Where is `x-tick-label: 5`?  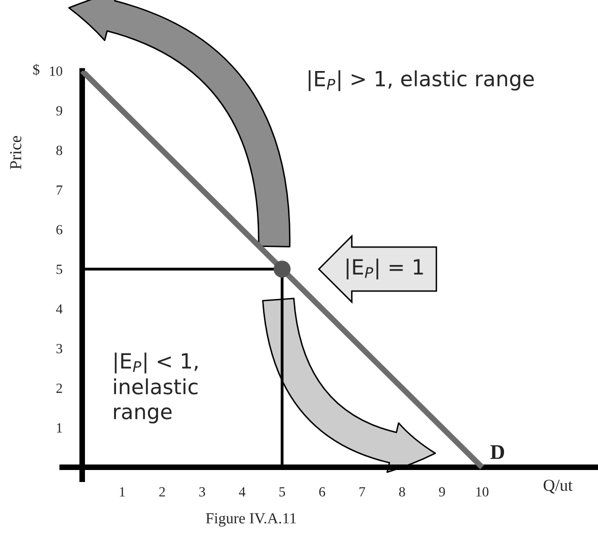
x-tick-label: 5 is located at coordinates (282, 491).